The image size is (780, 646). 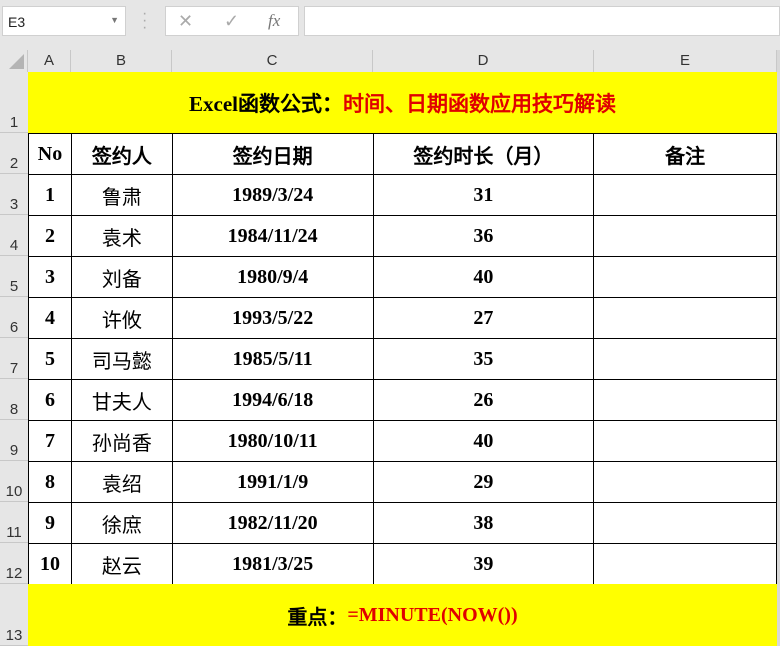 I want to click on column-header-b: B, so click(x=121, y=61).